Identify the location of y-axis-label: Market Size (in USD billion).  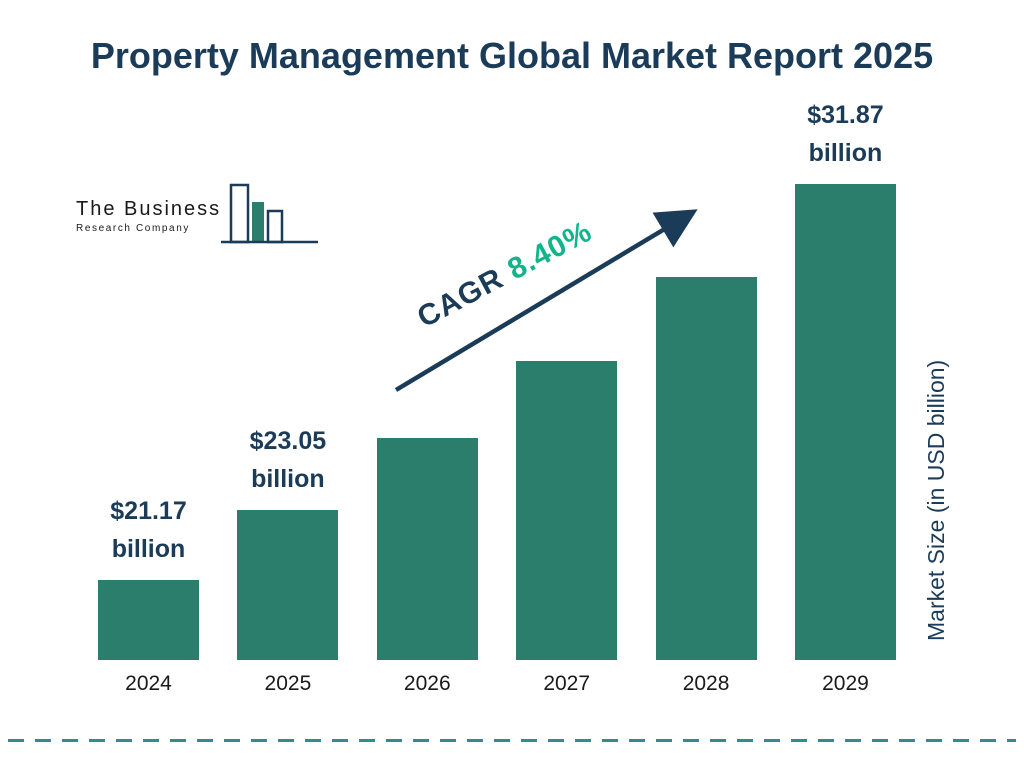
(936, 500).